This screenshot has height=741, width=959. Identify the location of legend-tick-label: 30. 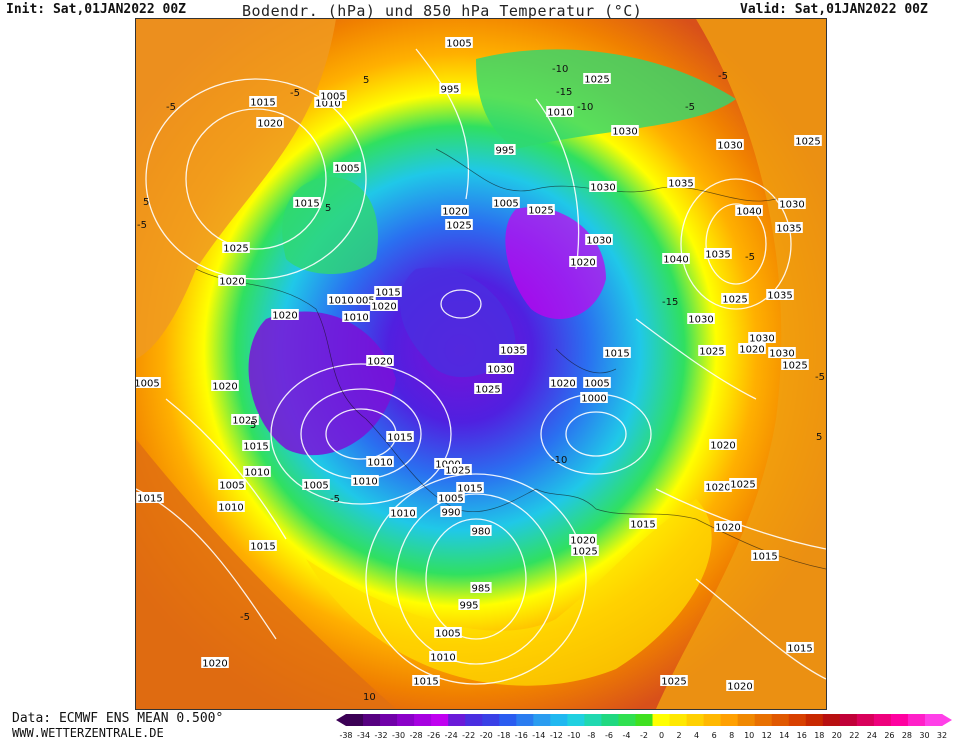
(924, 735).